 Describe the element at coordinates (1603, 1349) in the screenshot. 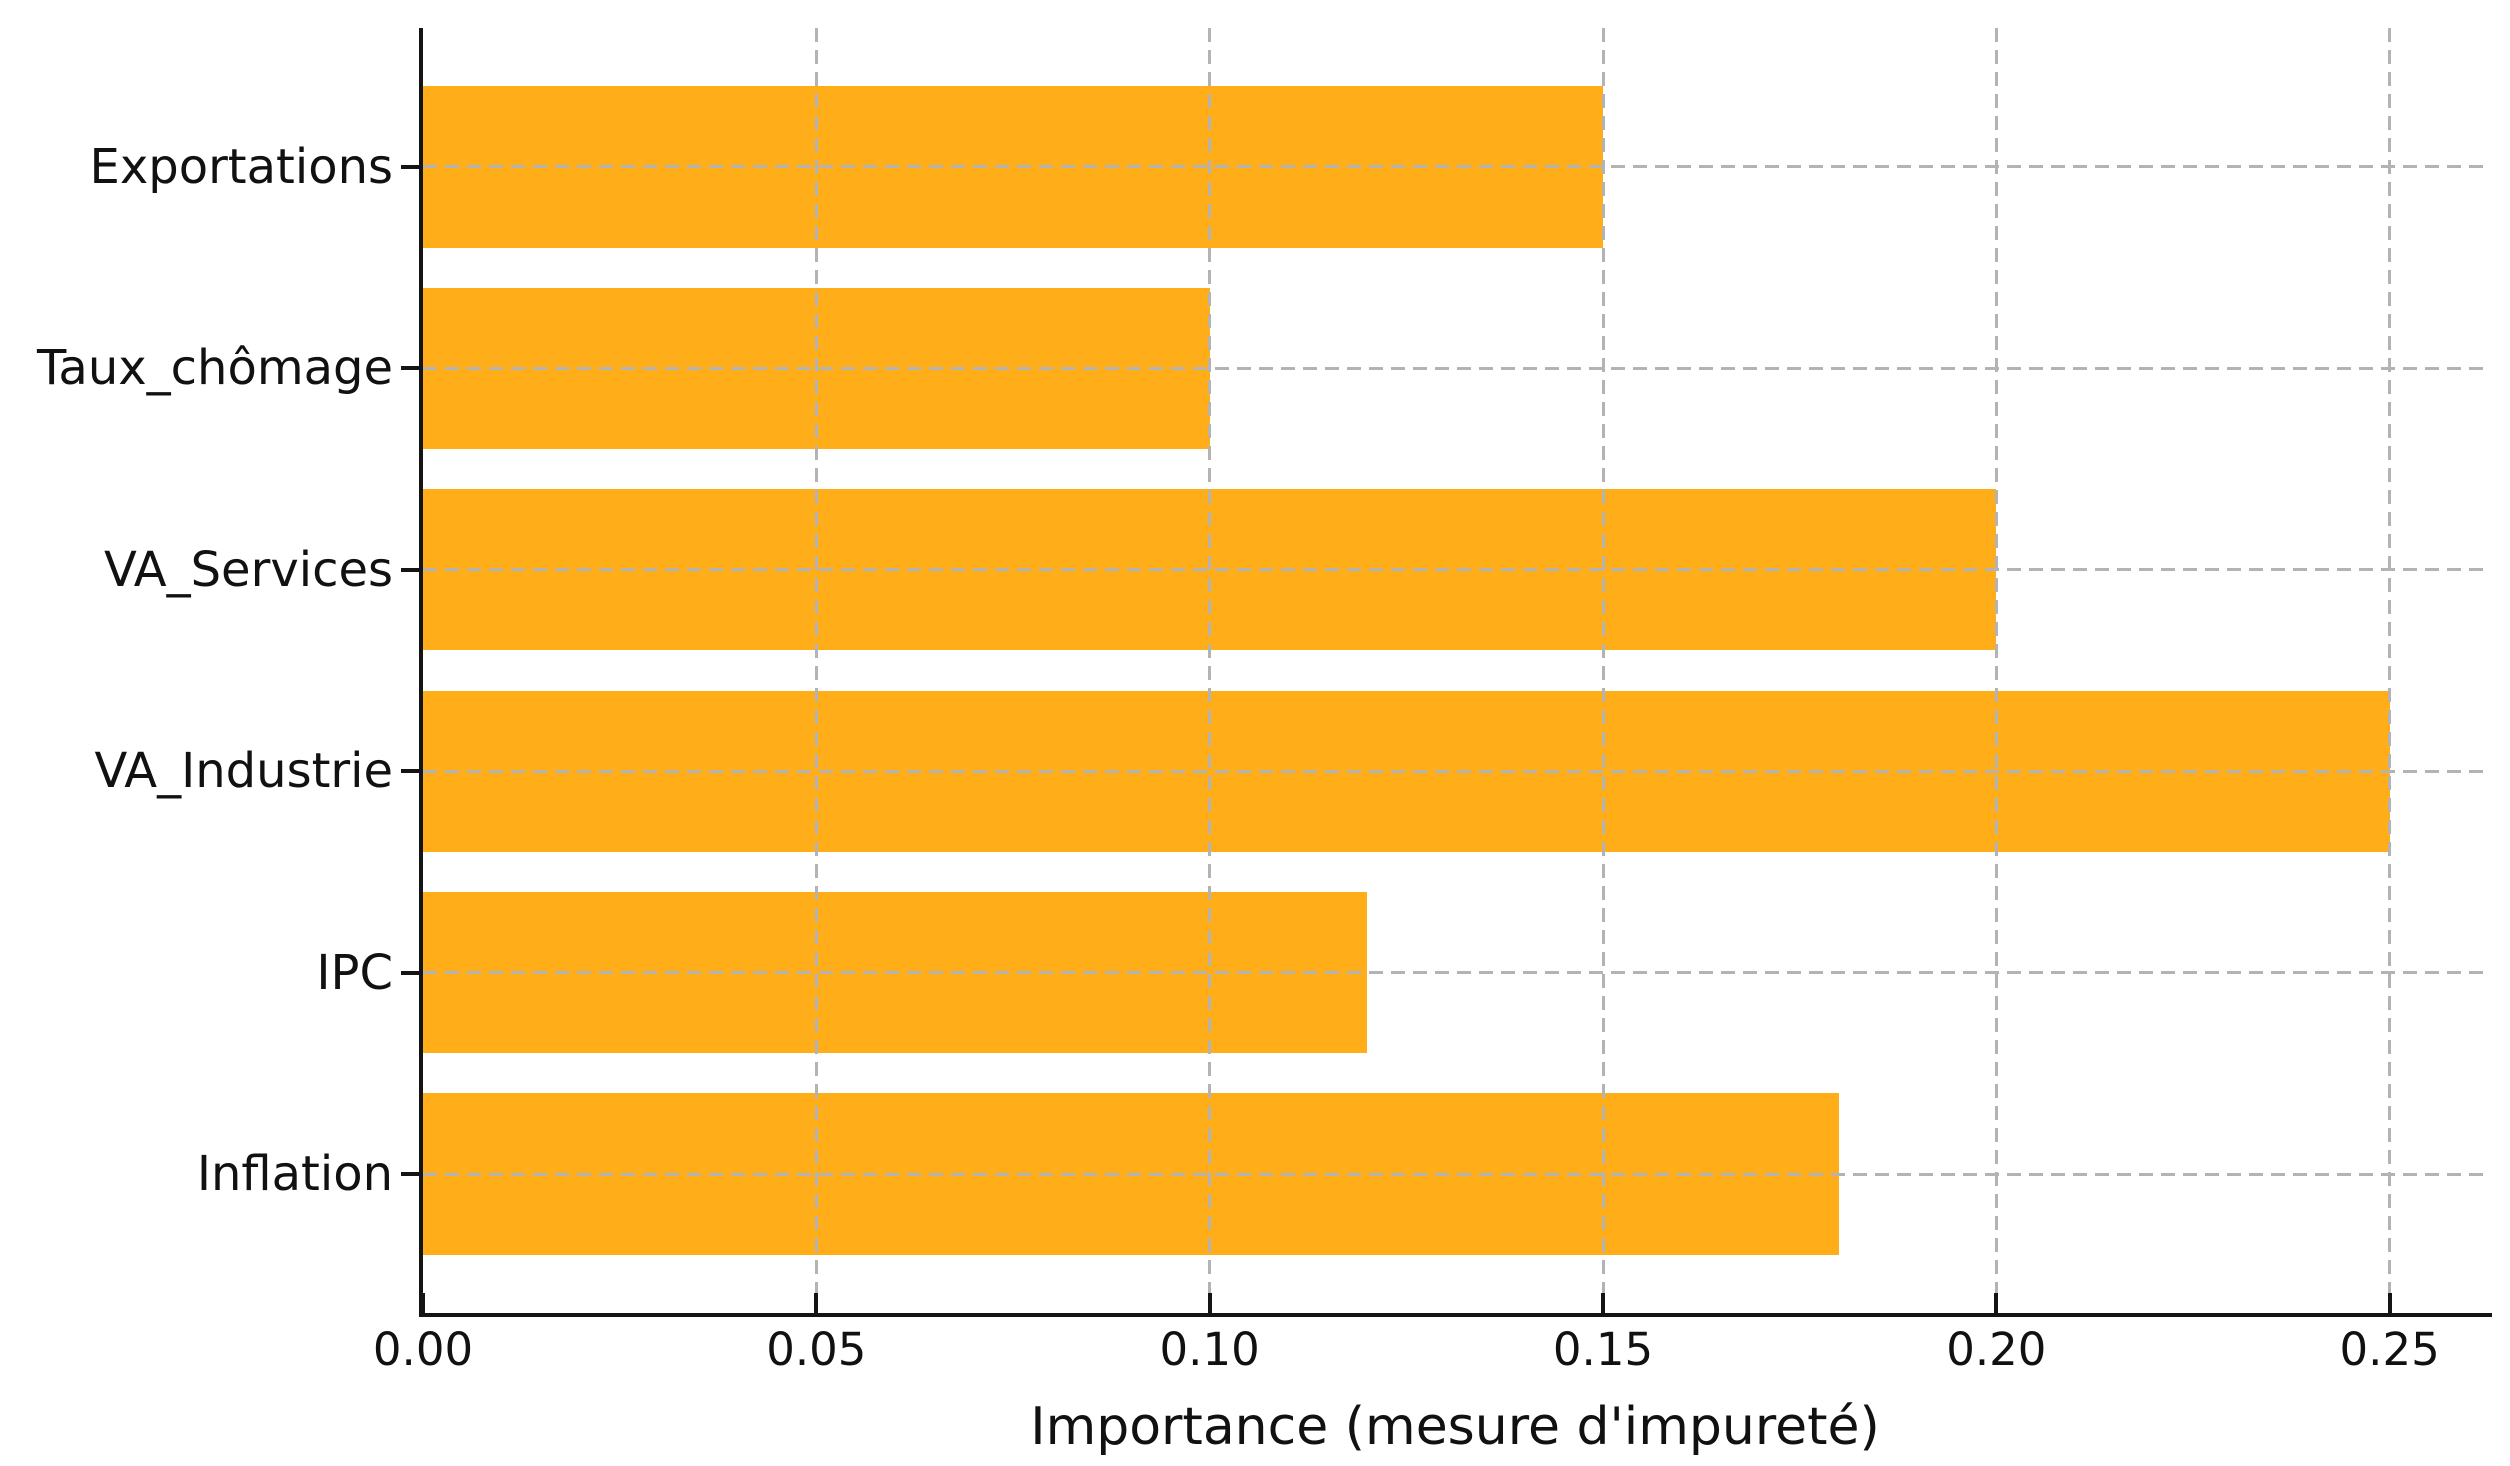

I see `x-tick-label: 0.15` at that location.